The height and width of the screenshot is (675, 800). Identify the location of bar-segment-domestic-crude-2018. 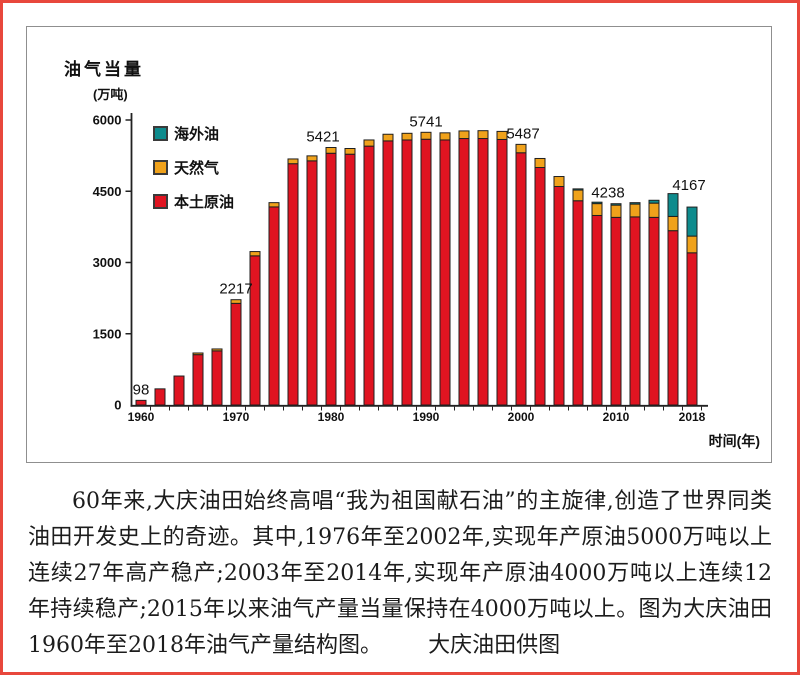
(692, 329).